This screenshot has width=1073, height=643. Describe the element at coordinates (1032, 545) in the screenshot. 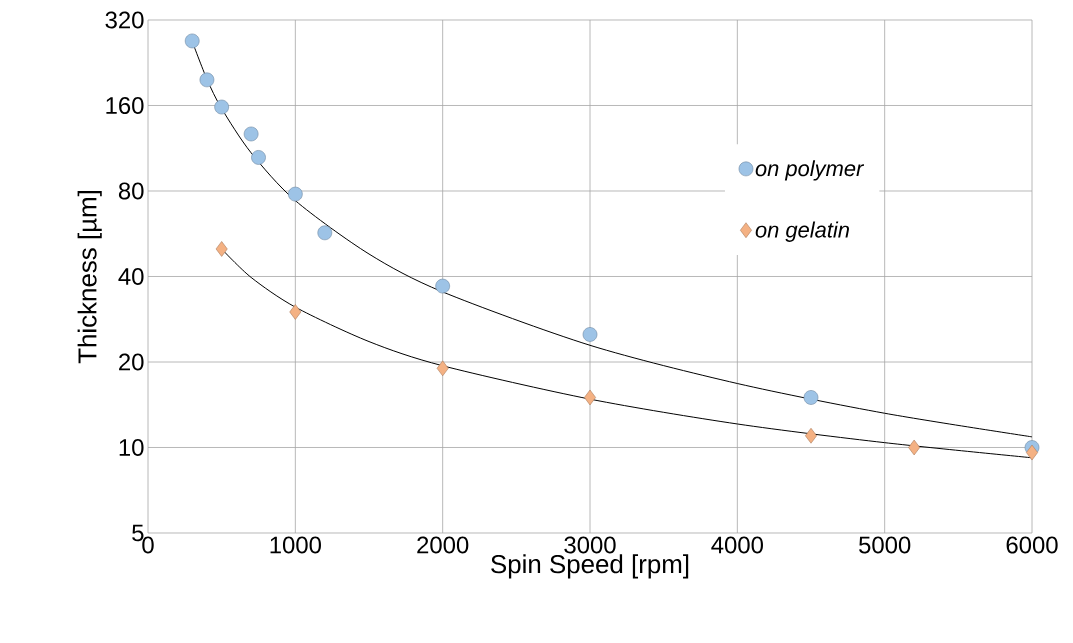

I see `x-tick-label: 6000` at that location.